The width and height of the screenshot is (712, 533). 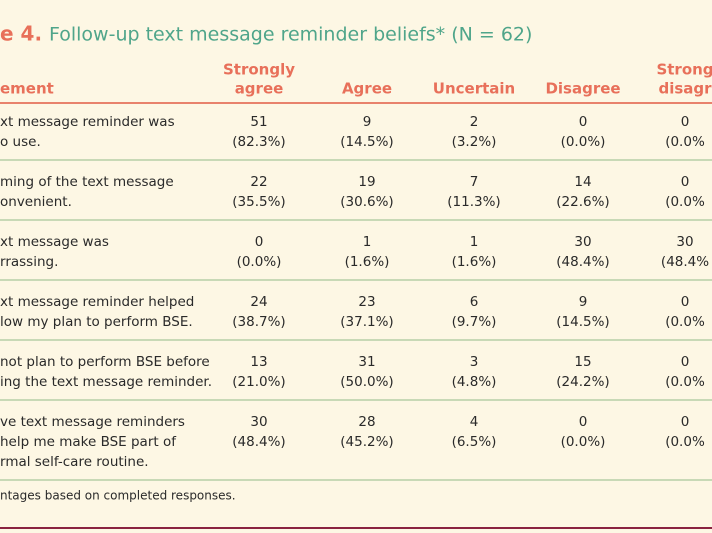 What do you see at coordinates (367, 89) in the screenshot?
I see `column-header: Agree` at bounding box center [367, 89].